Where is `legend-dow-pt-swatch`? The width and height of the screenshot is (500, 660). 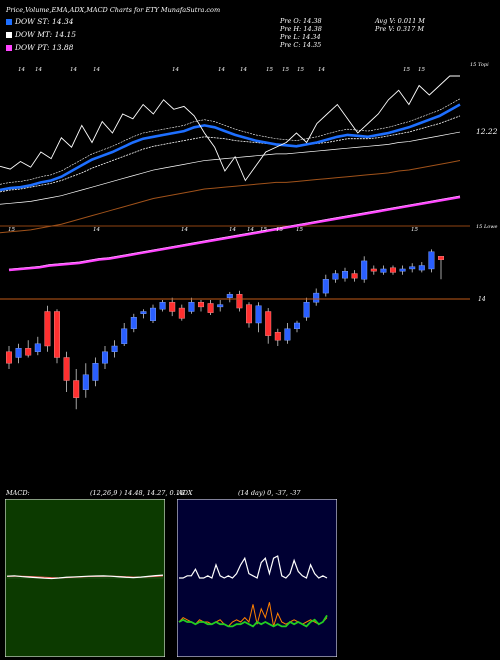
legend-dow-pt-swatch is located at coordinates (9, 47).